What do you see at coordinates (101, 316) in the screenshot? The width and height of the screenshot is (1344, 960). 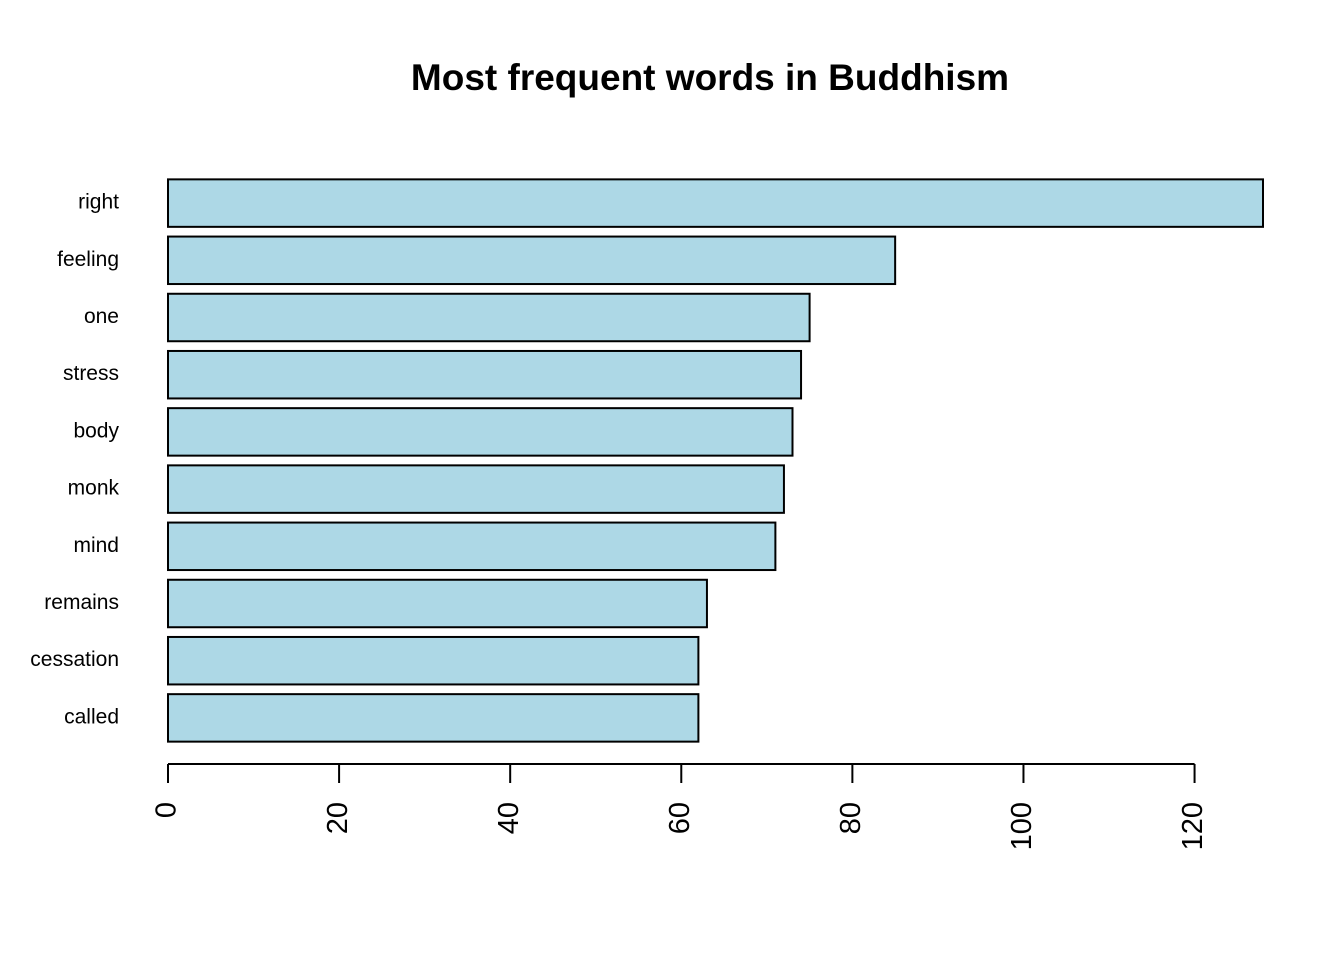 I see `y-tick-label: one` at bounding box center [101, 316].